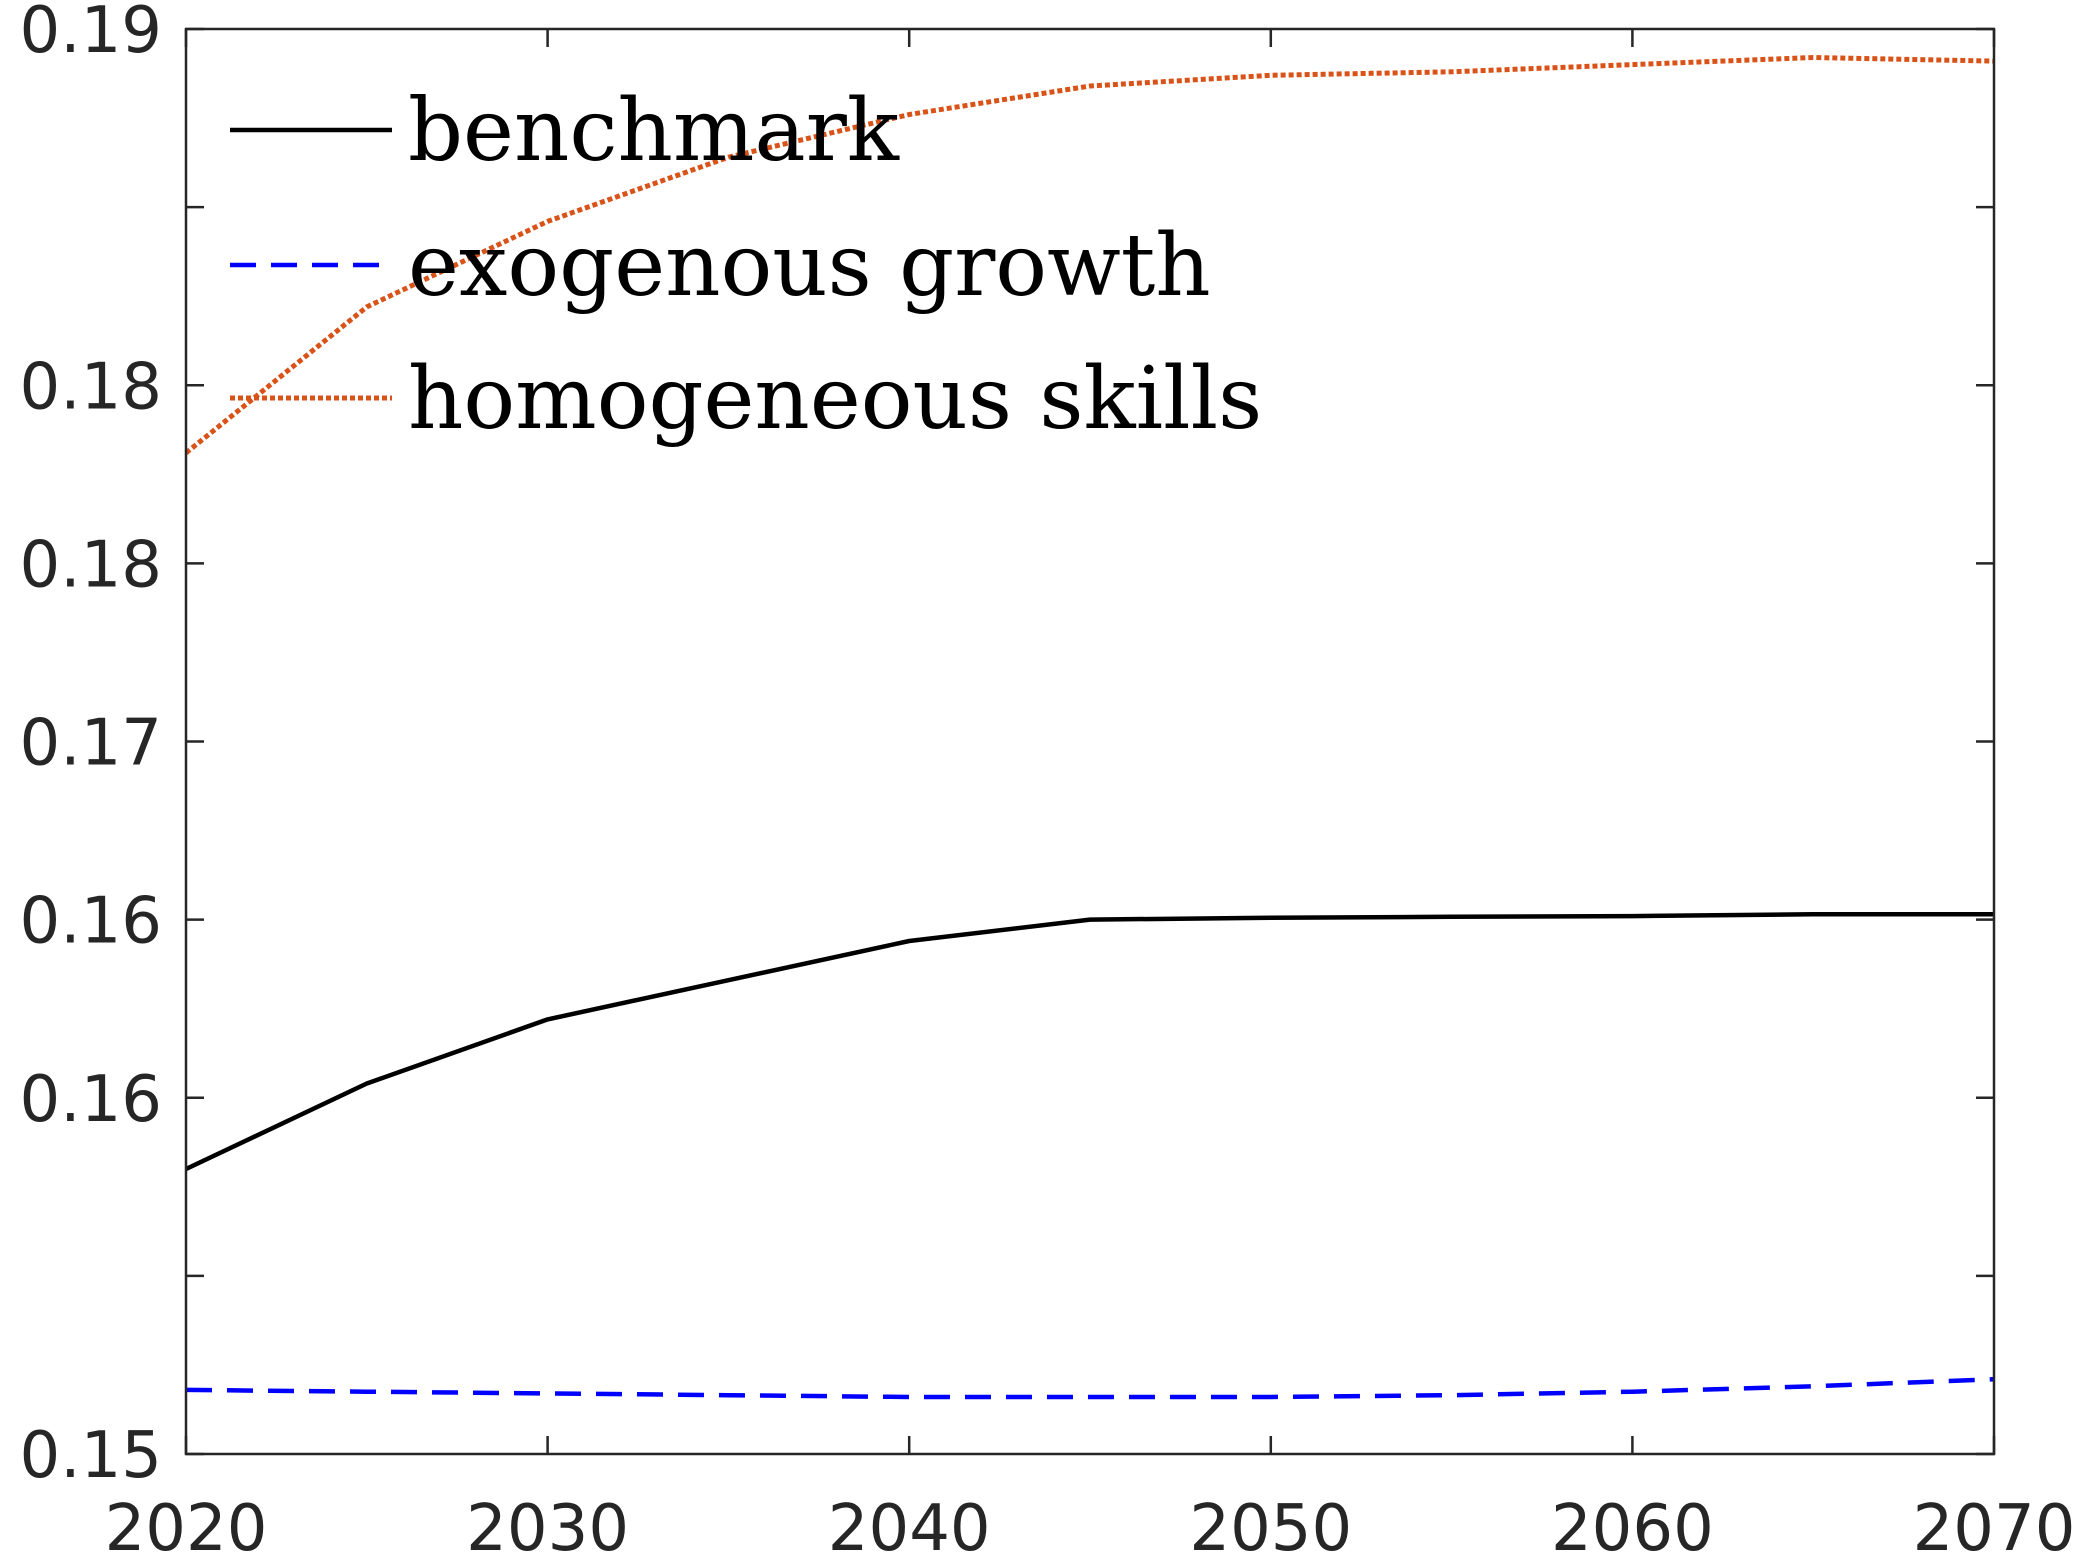 The width and height of the screenshot is (2082, 1554). Describe the element at coordinates (1632, 1523) in the screenshot. I see `x-tick-label: 2060` at that location.